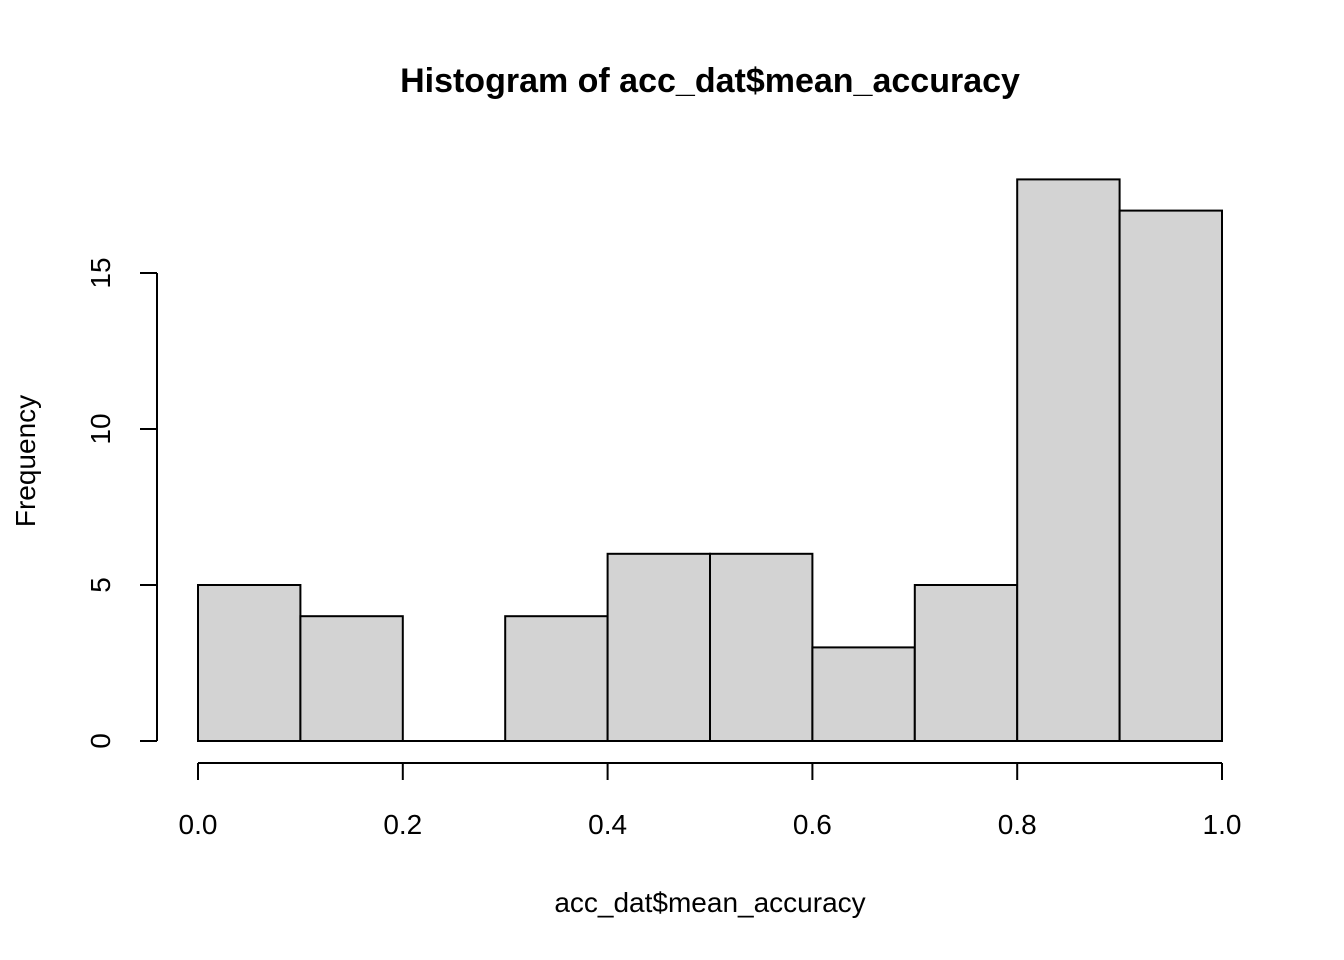  What do you see at coordinates (198, 824) in the screenshot?
I see `x-tick-label: 0.0` at bounding box center [198, 824].